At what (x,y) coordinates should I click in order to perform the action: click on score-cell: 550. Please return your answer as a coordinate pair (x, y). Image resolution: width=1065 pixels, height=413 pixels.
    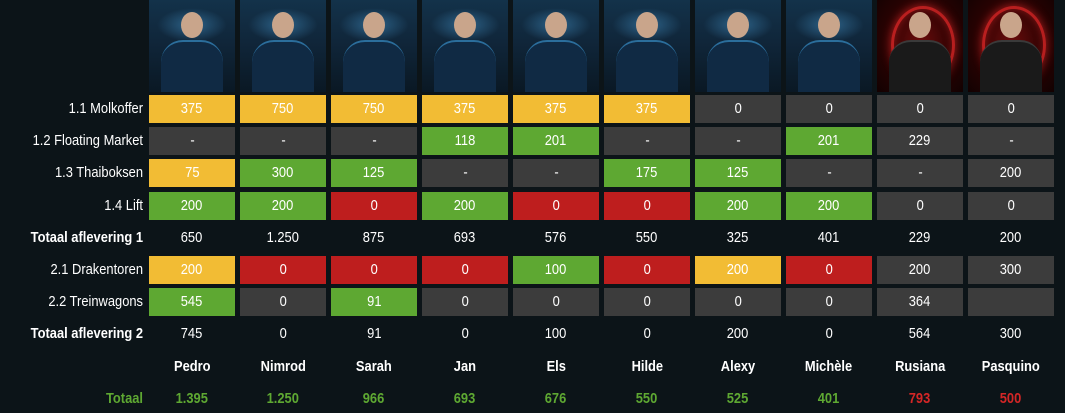
    Looking at the image, I should click on (647, 238).